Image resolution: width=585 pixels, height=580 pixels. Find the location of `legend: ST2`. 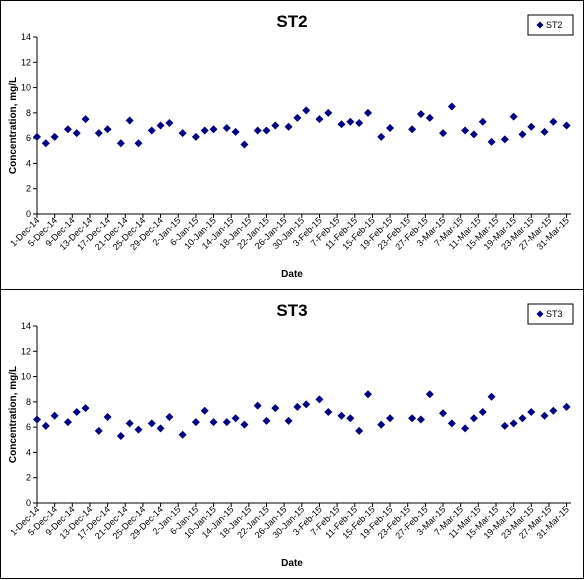

legend: ST2 is located at coordinates (550, 25).